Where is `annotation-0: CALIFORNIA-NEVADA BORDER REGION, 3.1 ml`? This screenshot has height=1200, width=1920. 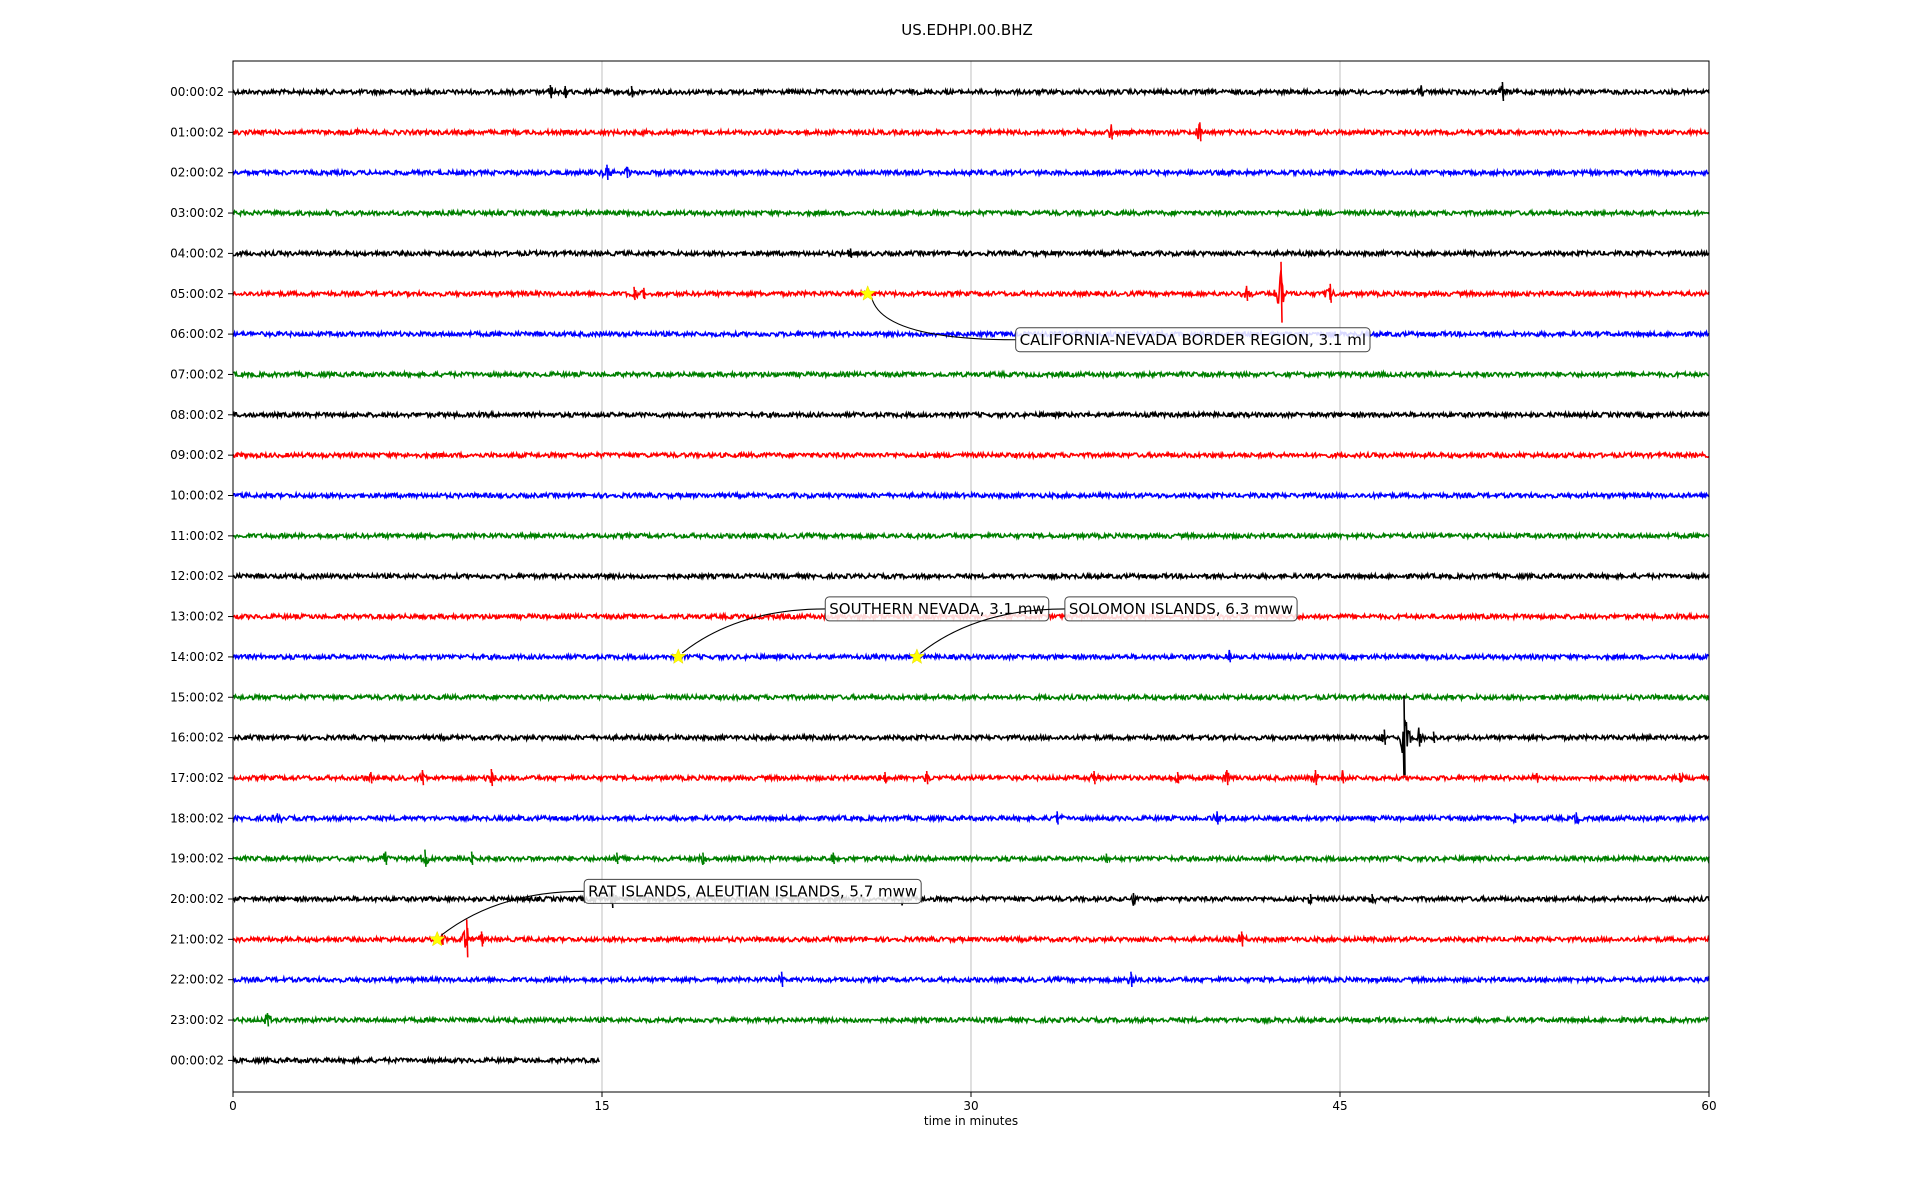
annotation-0: CALIFORNIA-NEVADA BORDER REGION, 3.1 ml is located at coordinates (1115, 319).